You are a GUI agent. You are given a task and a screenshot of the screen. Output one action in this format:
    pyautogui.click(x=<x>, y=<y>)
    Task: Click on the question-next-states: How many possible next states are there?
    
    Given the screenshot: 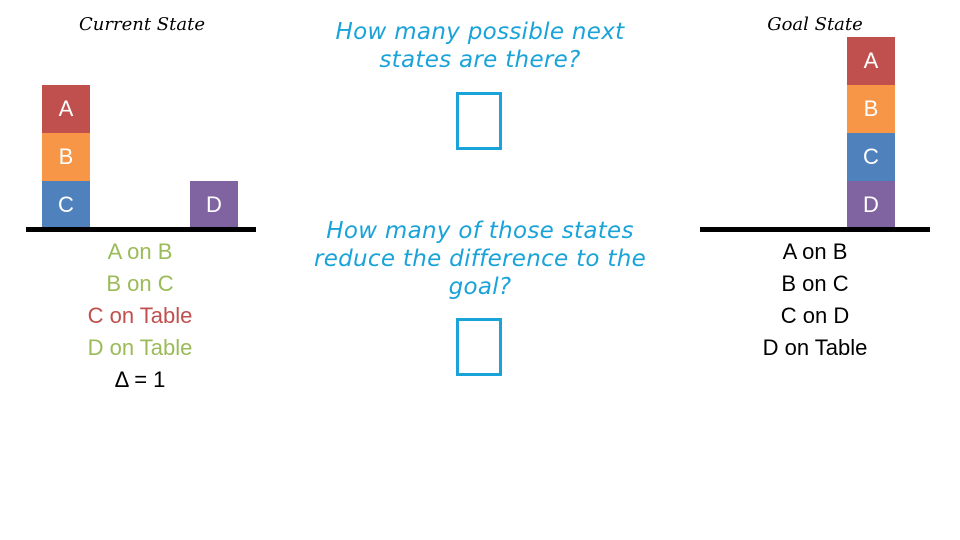 What is the action you would take?
    pyautogui.click(x=480, y=46)
    